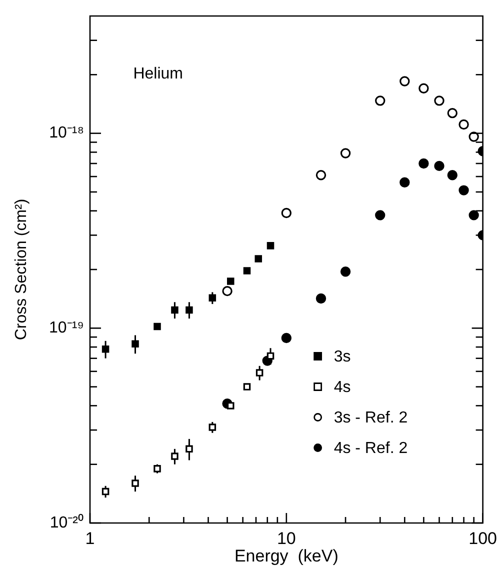 This screenshot has width=503, height=575. I want to click on legend-label: 4s, so click(342, 387).